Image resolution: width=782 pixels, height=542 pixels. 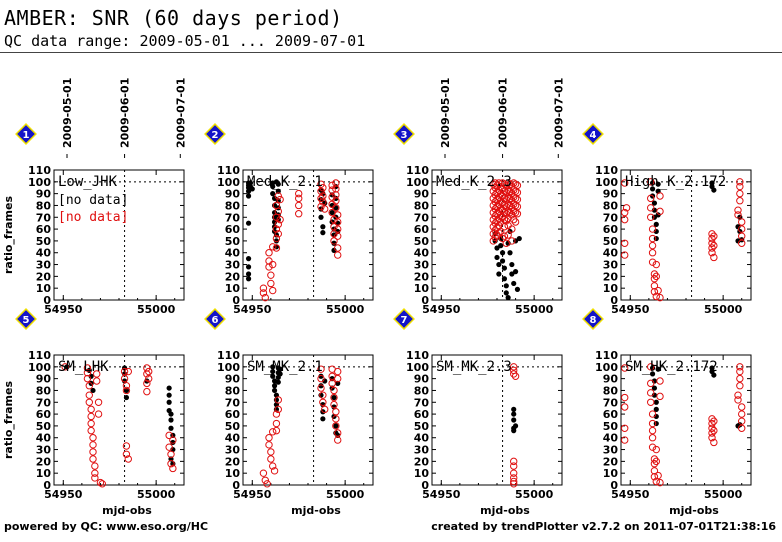 What do you see at coordinates (675, 182) in the screenshot?
I see `panel-label: High_K_2.172` at bounding box center [675, 182].